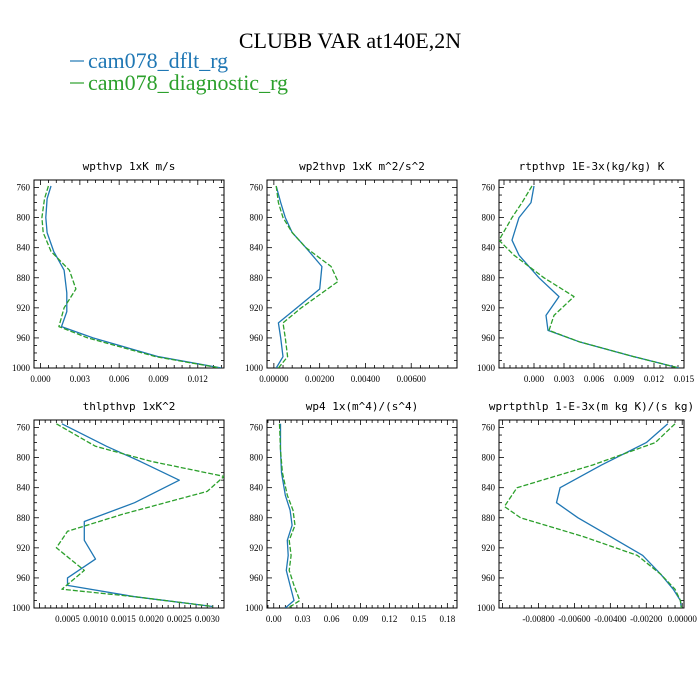 The image size is (700, 700). What do you see at coordinates (123, 619) in the screenshot?
I see `x-tick-label: 0.0015` at bounding box center [123, 619].